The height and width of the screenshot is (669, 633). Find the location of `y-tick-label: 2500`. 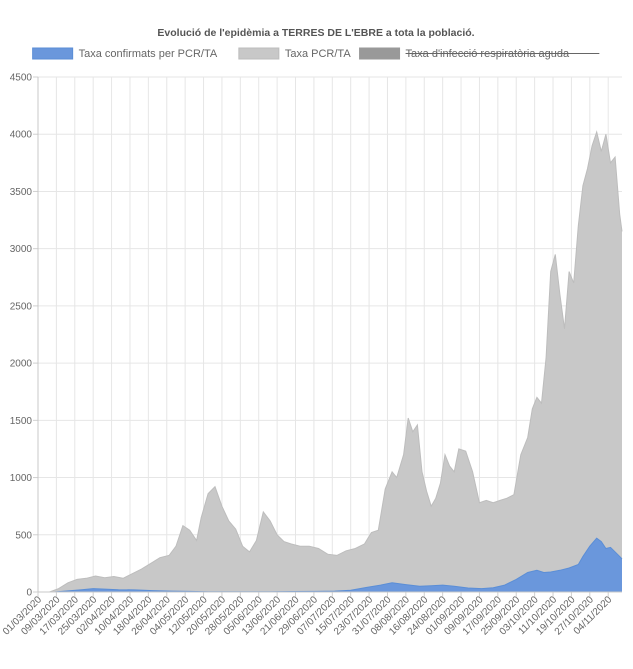

y-tick-label: 2500 is located at coordinates (21, 306).